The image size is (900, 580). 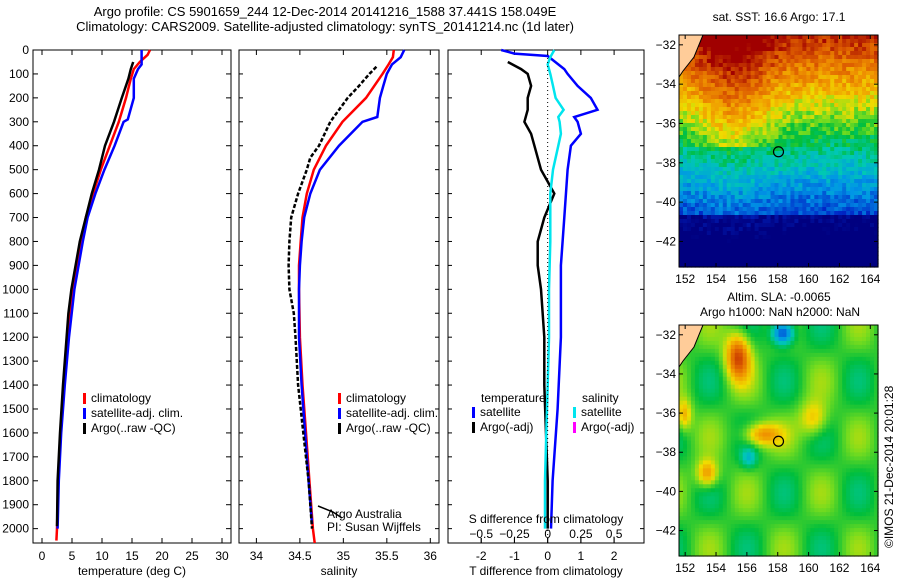 I want to click on sst-argo-marker, so click(x=778, y=152).